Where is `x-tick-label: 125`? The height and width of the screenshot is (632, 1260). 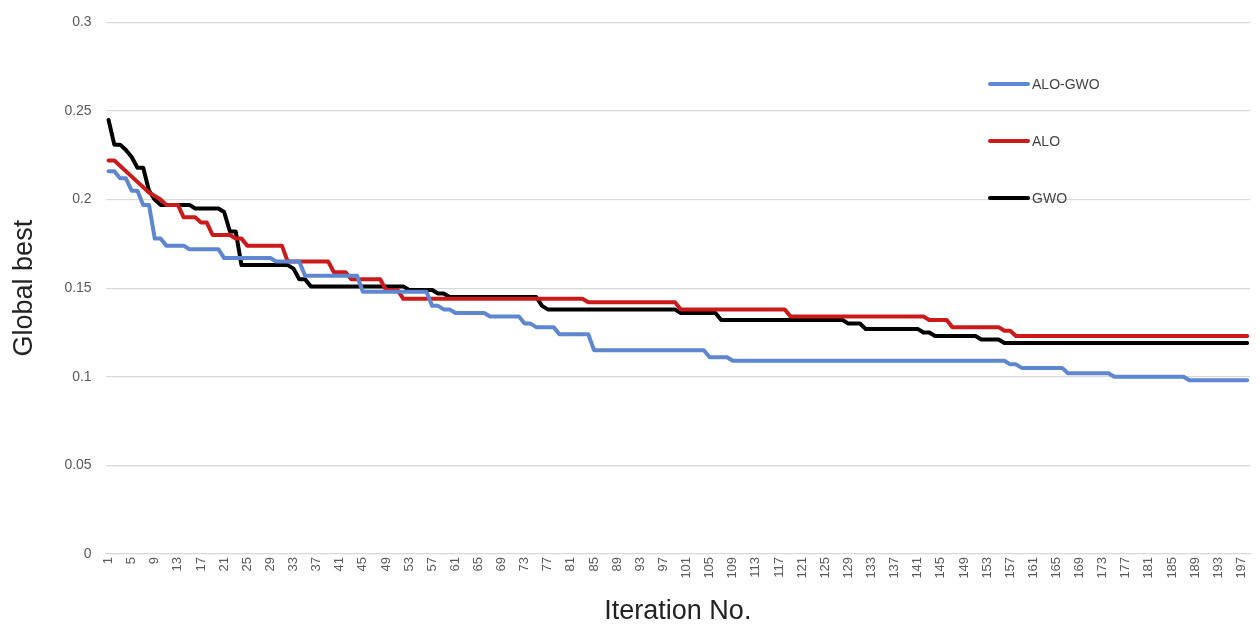
x-tick-label: 125 is located at coordinates (824, 567).